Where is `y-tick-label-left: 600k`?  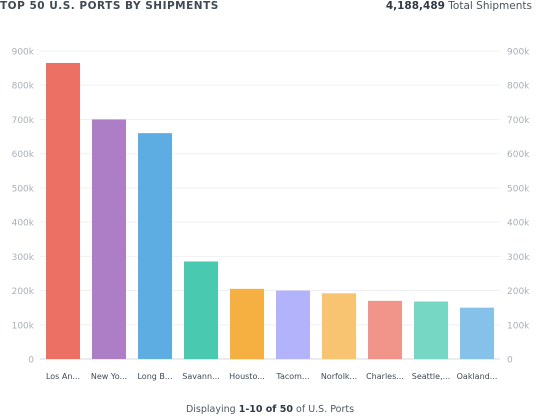
y-tick-label-left: 600k is located at coordinates (23, 155).